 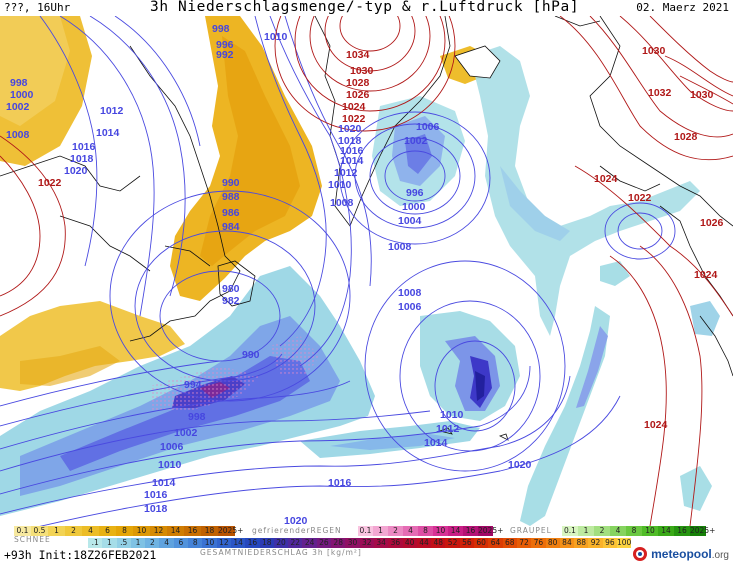 I want to click on pressure-label: 1004, so click(x=410, y=221).